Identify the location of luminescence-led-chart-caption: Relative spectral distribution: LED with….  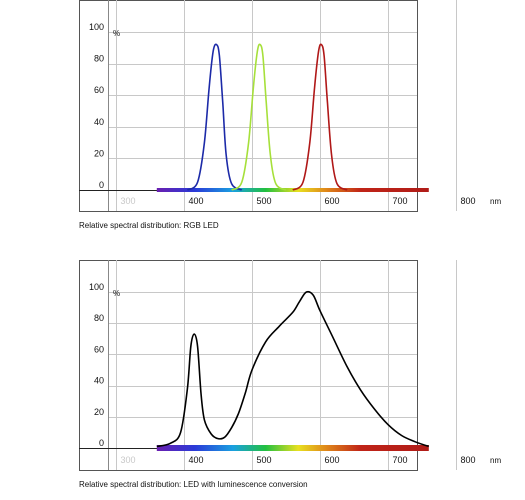
(193, 484).